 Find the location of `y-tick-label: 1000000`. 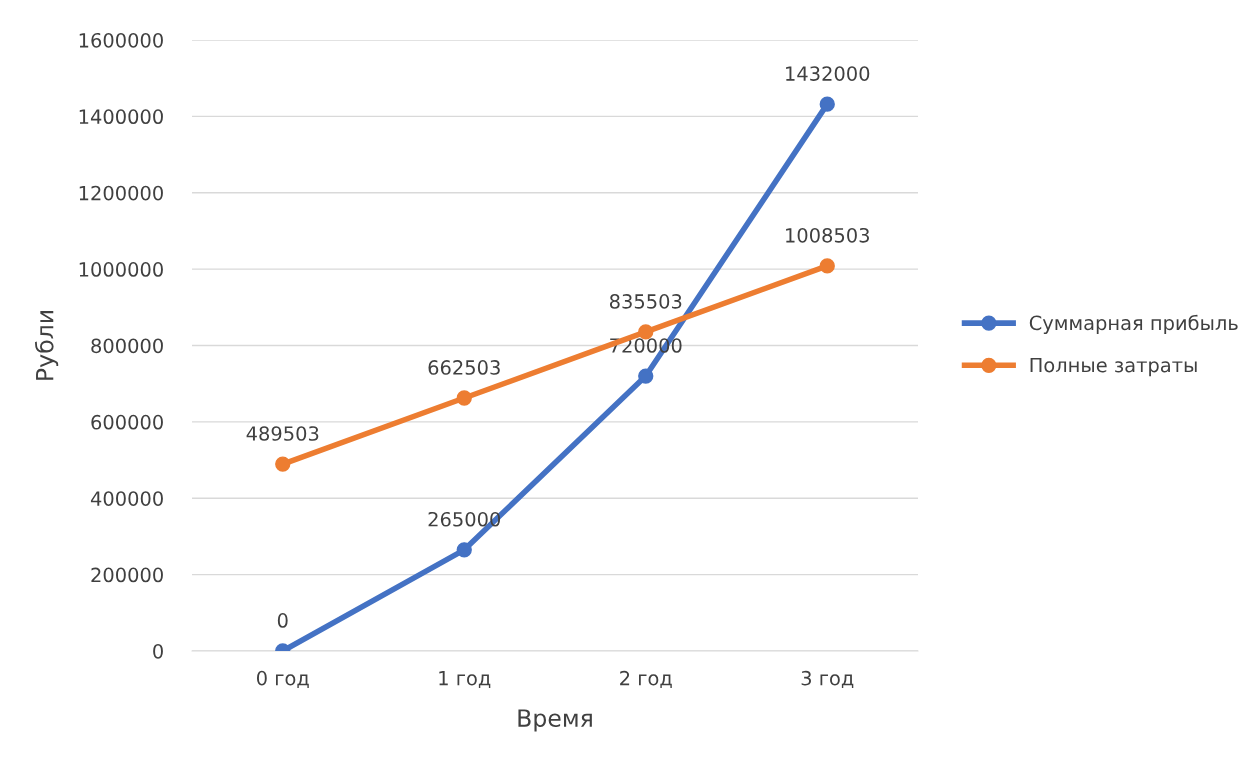

y-tick-label: 1000000 is located at coordinates (121, 269).